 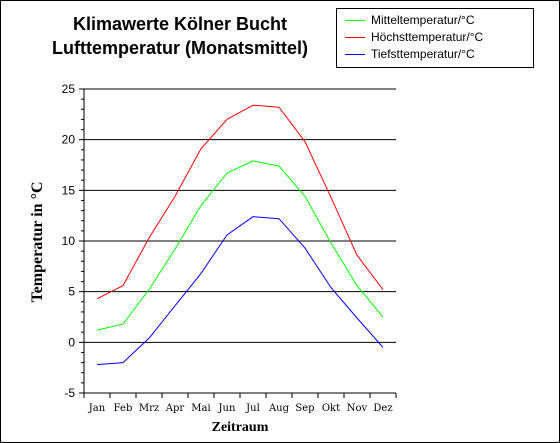 I want to click on y-tick-label: 25, so click(x=69, y=89).